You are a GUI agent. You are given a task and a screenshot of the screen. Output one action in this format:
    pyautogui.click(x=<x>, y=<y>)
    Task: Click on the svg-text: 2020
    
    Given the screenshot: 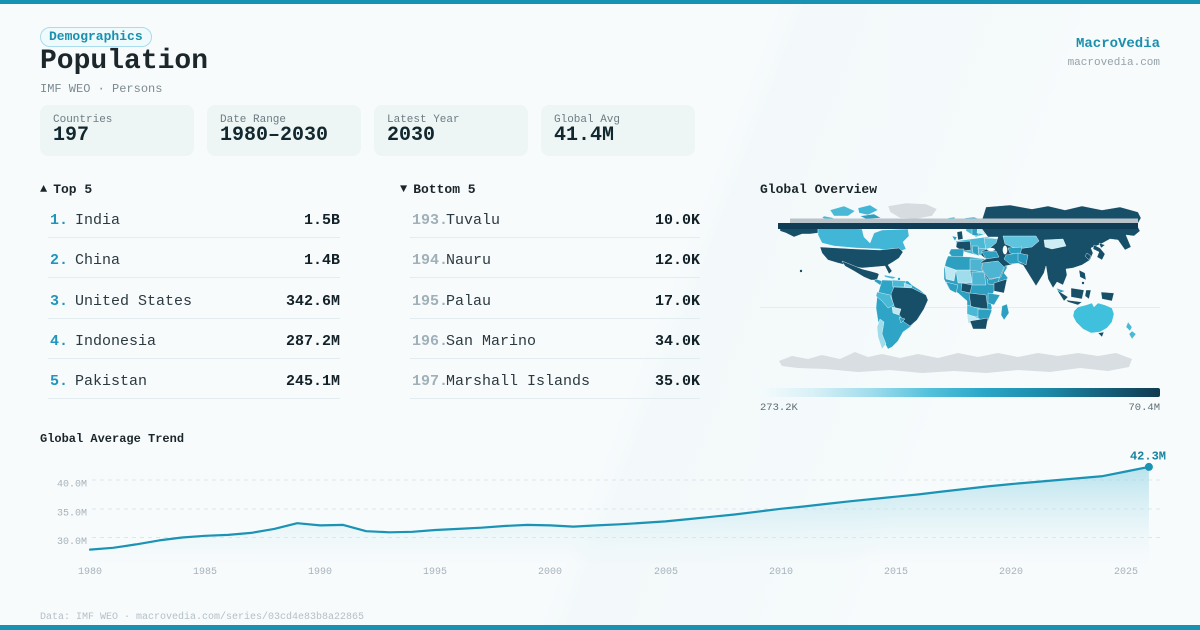 What is the action you would take?
    pyautogui.click(x=1011, y=572)
    